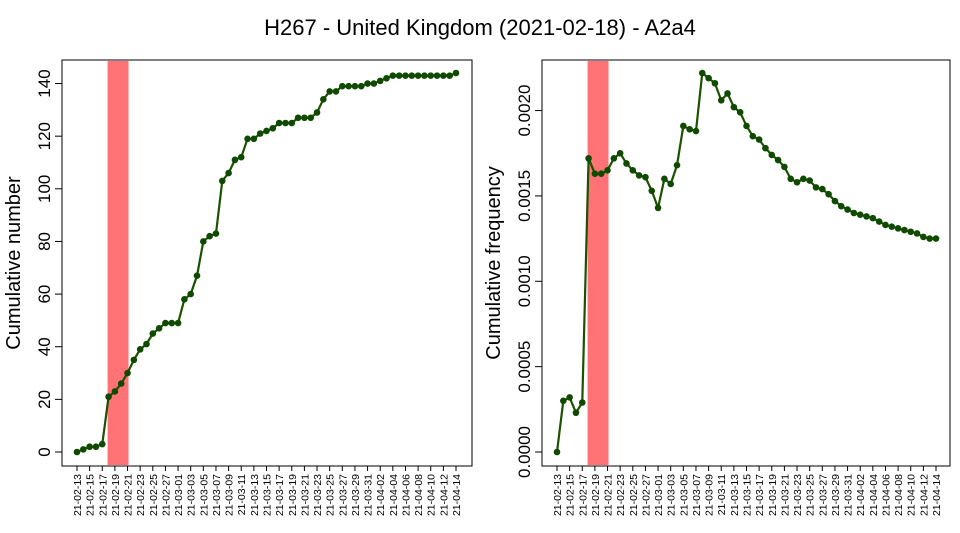 This screenshot has height=533, width=960. What do you see at coordinates (293, 495) in the screenshot?
I see `x-tick-label: 21-03-19` at bounding box center [293, 495].